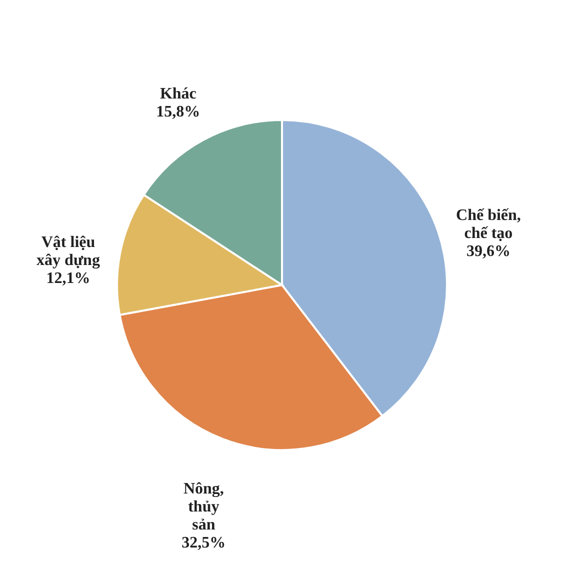 The width and height of the screenshot is (565, 567). What do you see at coordinates (488, 251) in the screenshot?
I see `data-label: 39,6%` at bounding box center [488, 251].